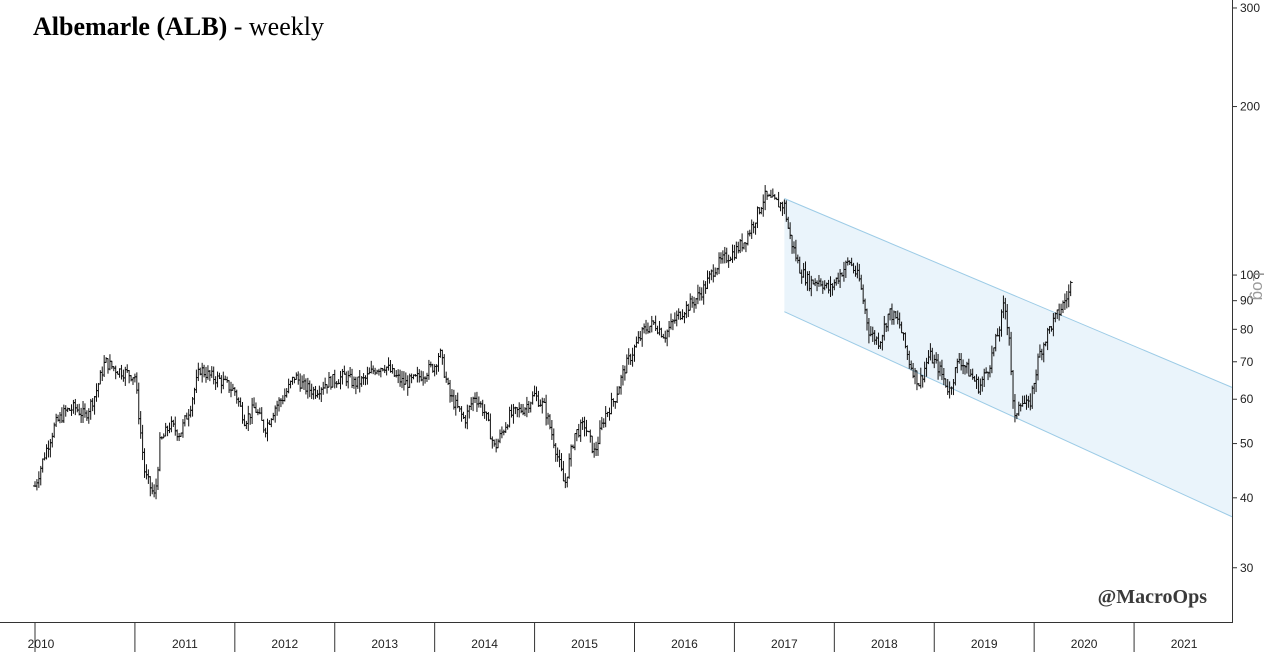 This screenshot has height=652, width=1264. Describe the element at coordinates (1250, 107) in the screenshot. I see `y-tick-label: 200` at that location.